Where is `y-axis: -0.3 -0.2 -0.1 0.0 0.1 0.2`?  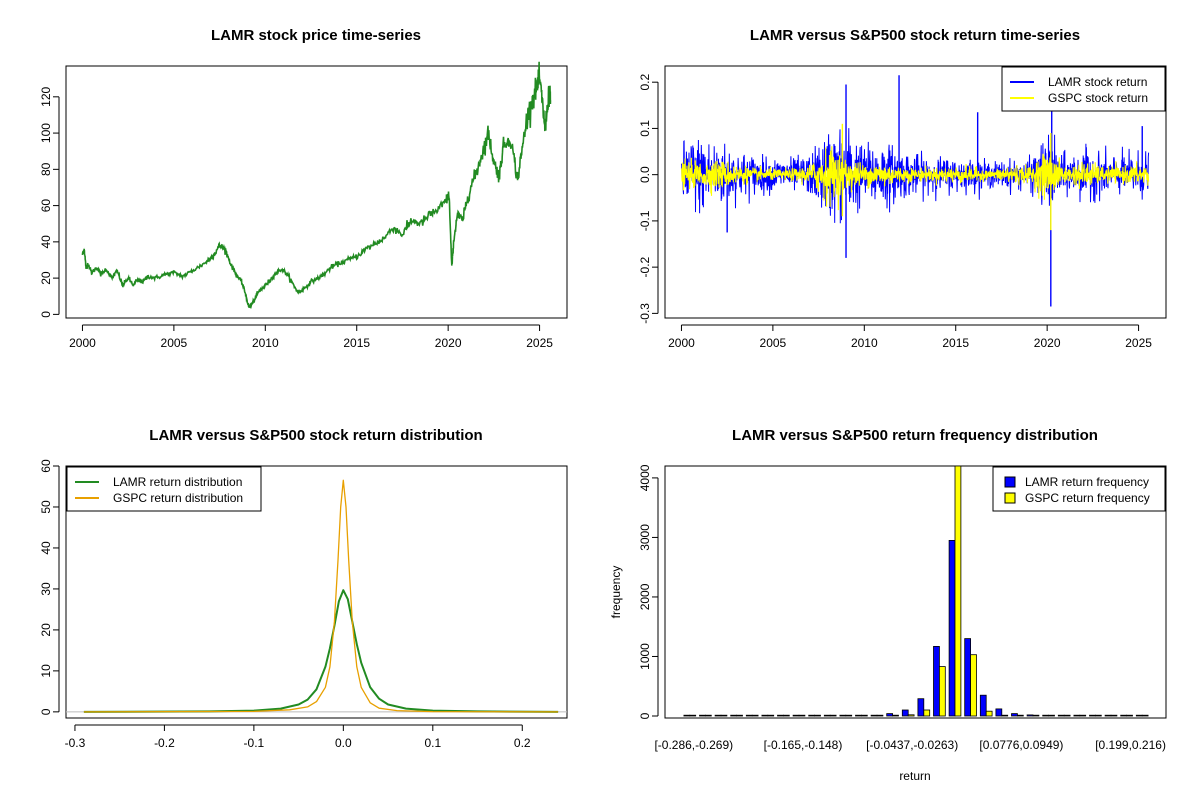
y-axis: -0.3 -0.2 -0.1 0.0 0.1 0.2 is located at coordinates (648, 199).